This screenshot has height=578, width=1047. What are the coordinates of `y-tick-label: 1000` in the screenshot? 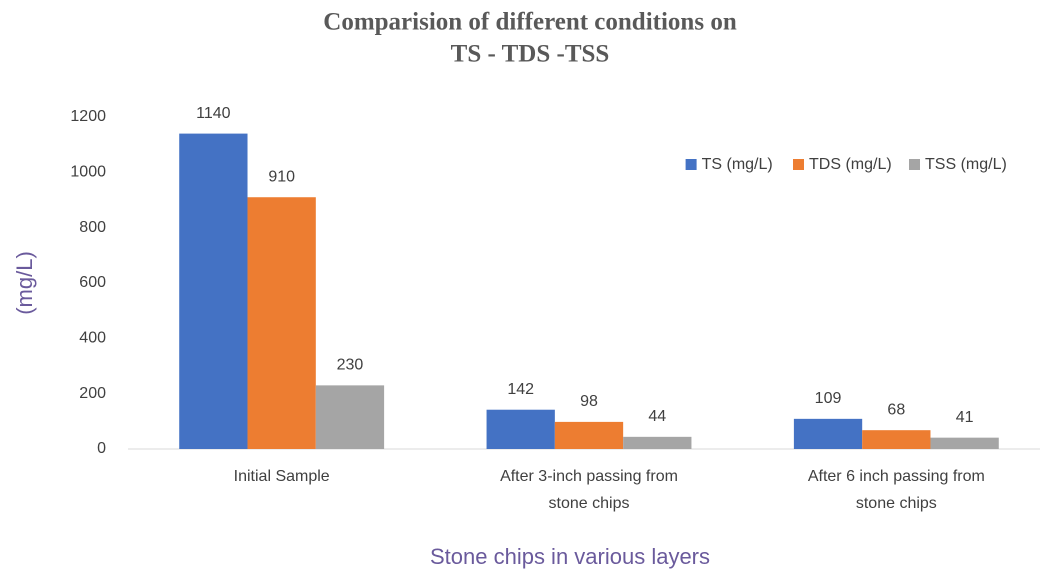 It's located at (88, 172).